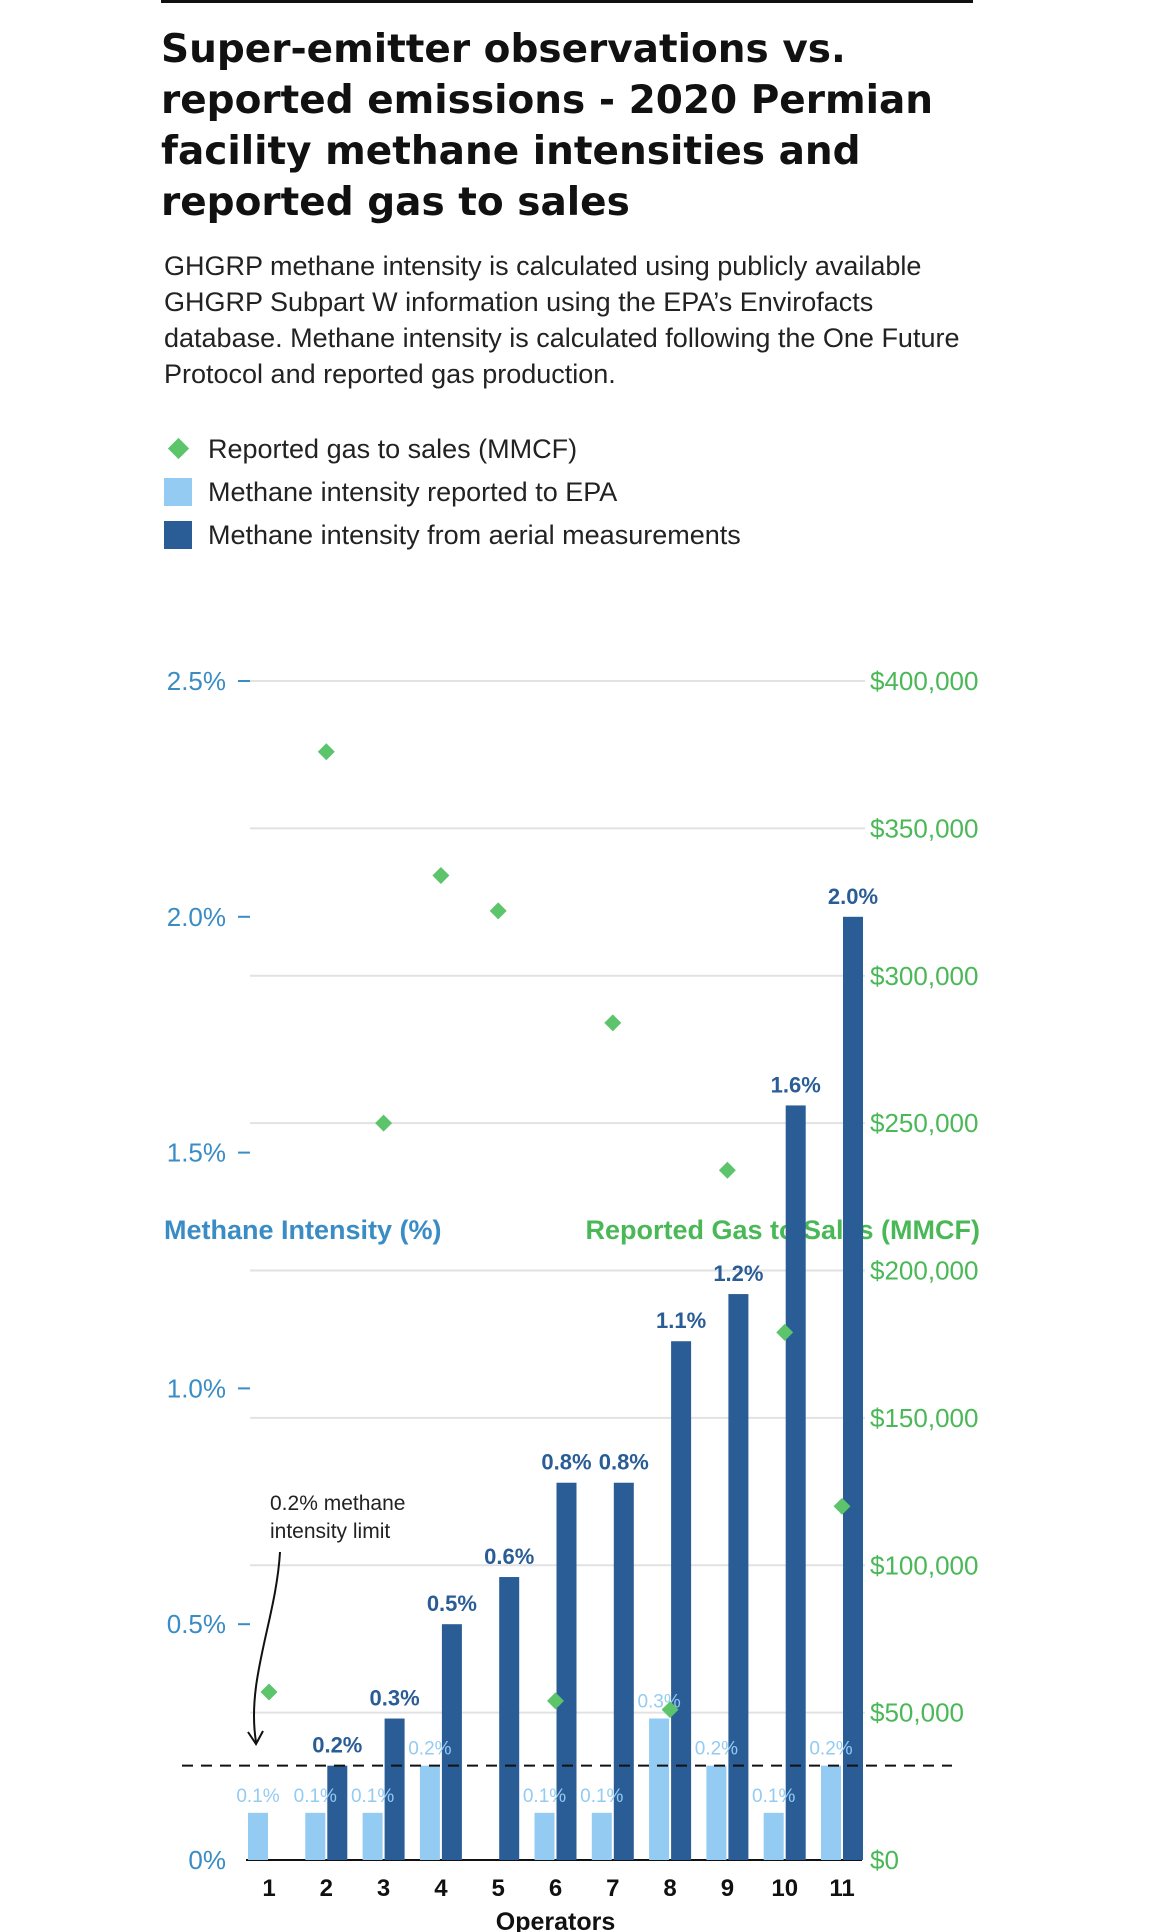 This screenshot has height=1932, width=1169. What do you see at coordinates (784, 1888) in the screenshot?
I see `x-tick-label: 10` at bounding box center [784, 1888].